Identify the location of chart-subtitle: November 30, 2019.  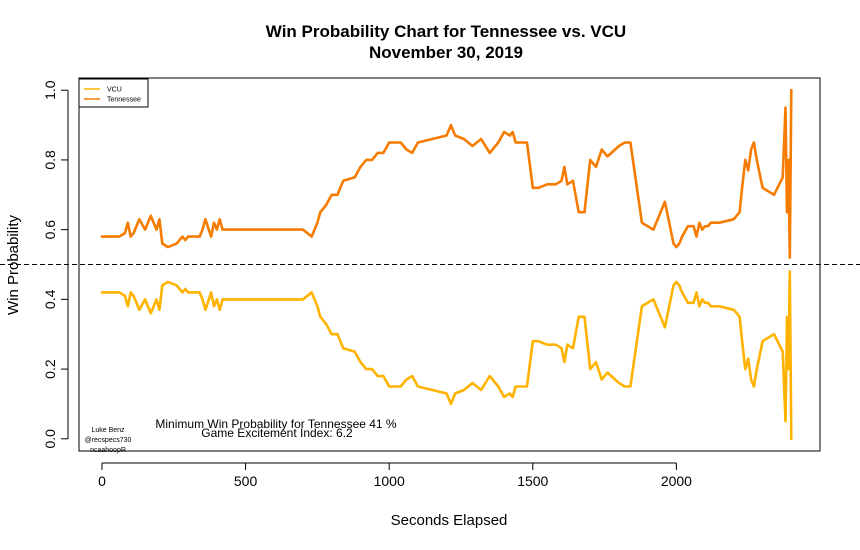
(446, 52).